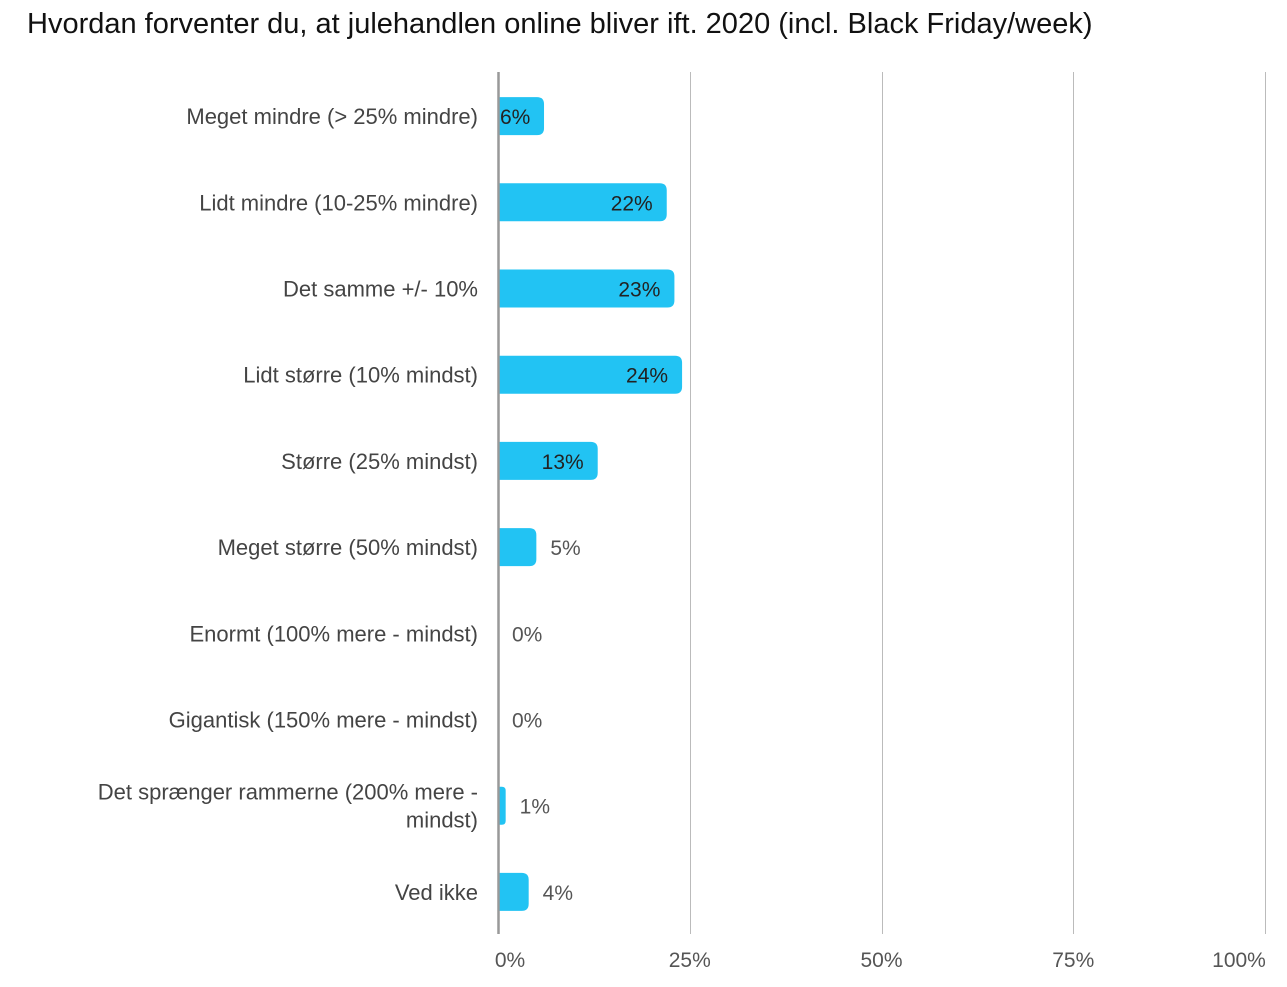  What do you see at coordinates (565, 548) in the screenshot?
I see `data-label: 5%` at bounding box center [565, 548].